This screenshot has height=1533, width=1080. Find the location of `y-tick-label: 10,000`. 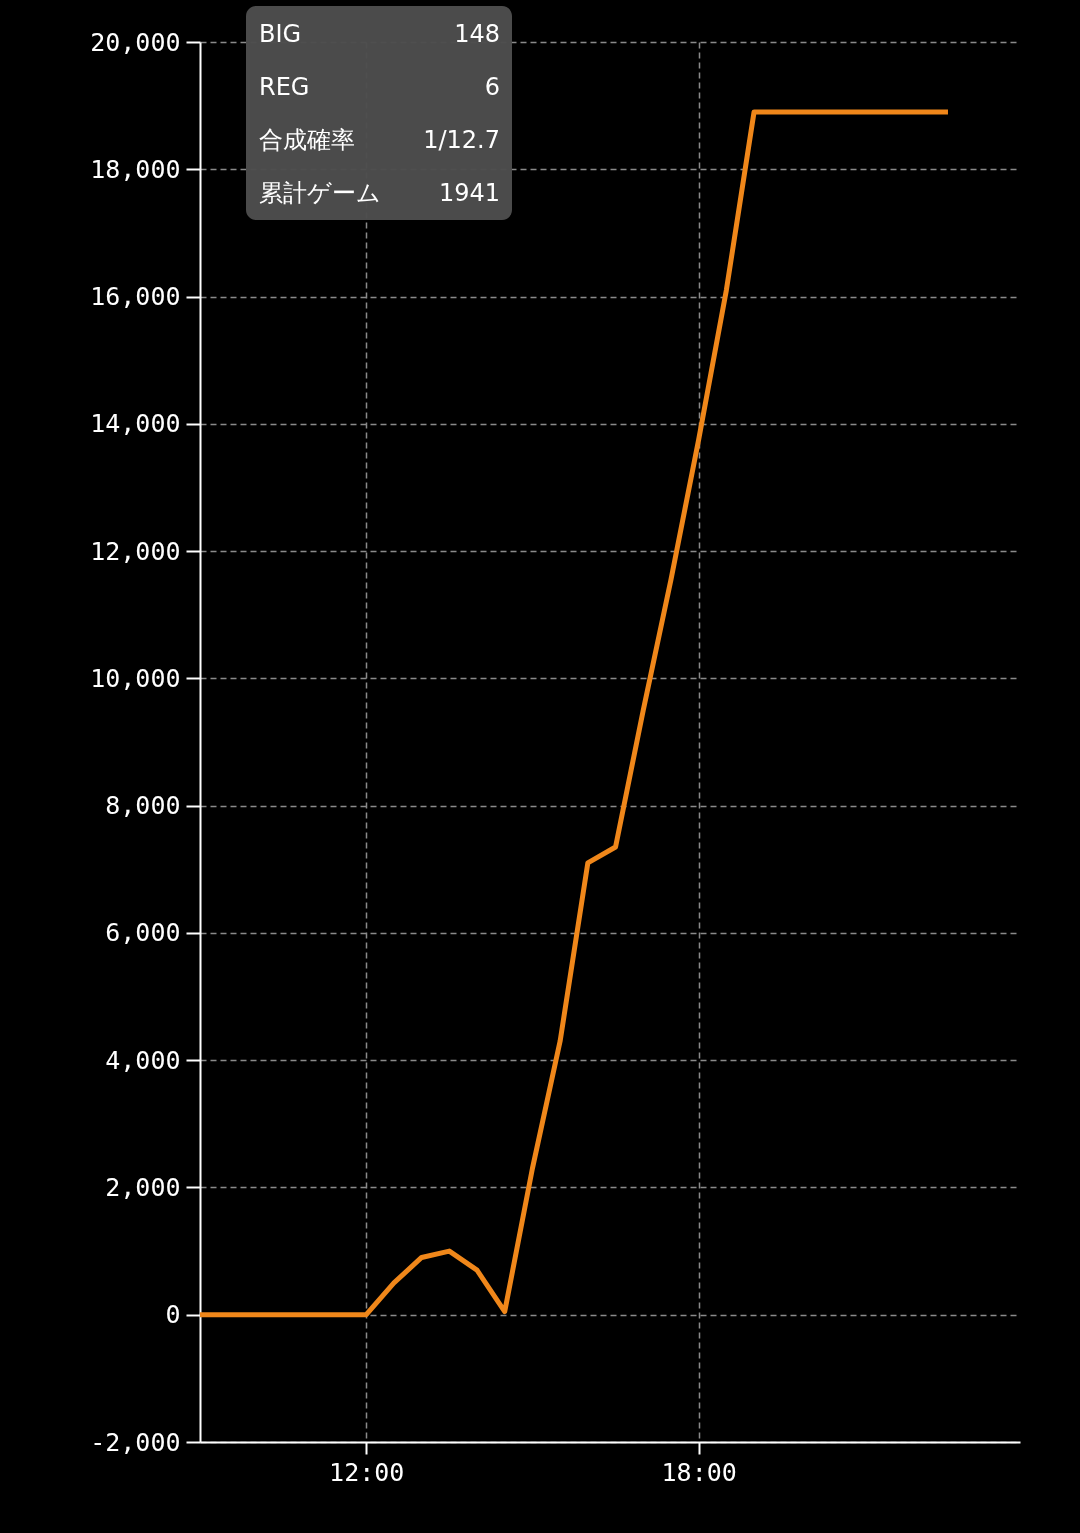

y-tick-label: 10,000 is located at coordinates (135, 678).